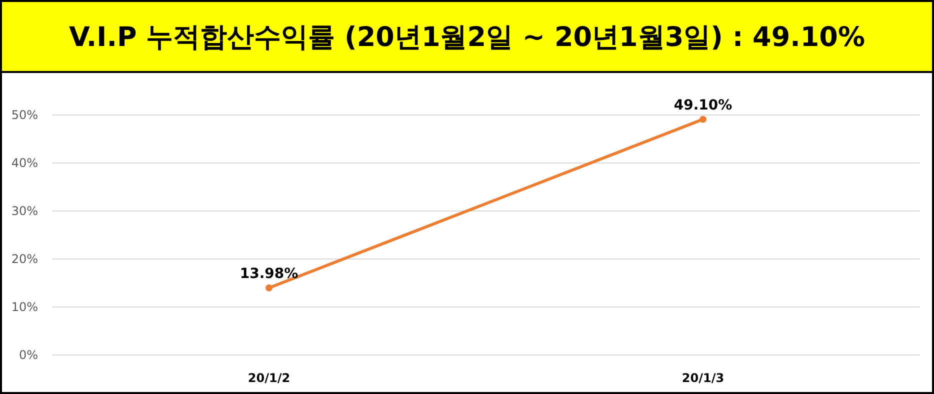  I want to click on y-tick-label: 30%, so click(24, 211).